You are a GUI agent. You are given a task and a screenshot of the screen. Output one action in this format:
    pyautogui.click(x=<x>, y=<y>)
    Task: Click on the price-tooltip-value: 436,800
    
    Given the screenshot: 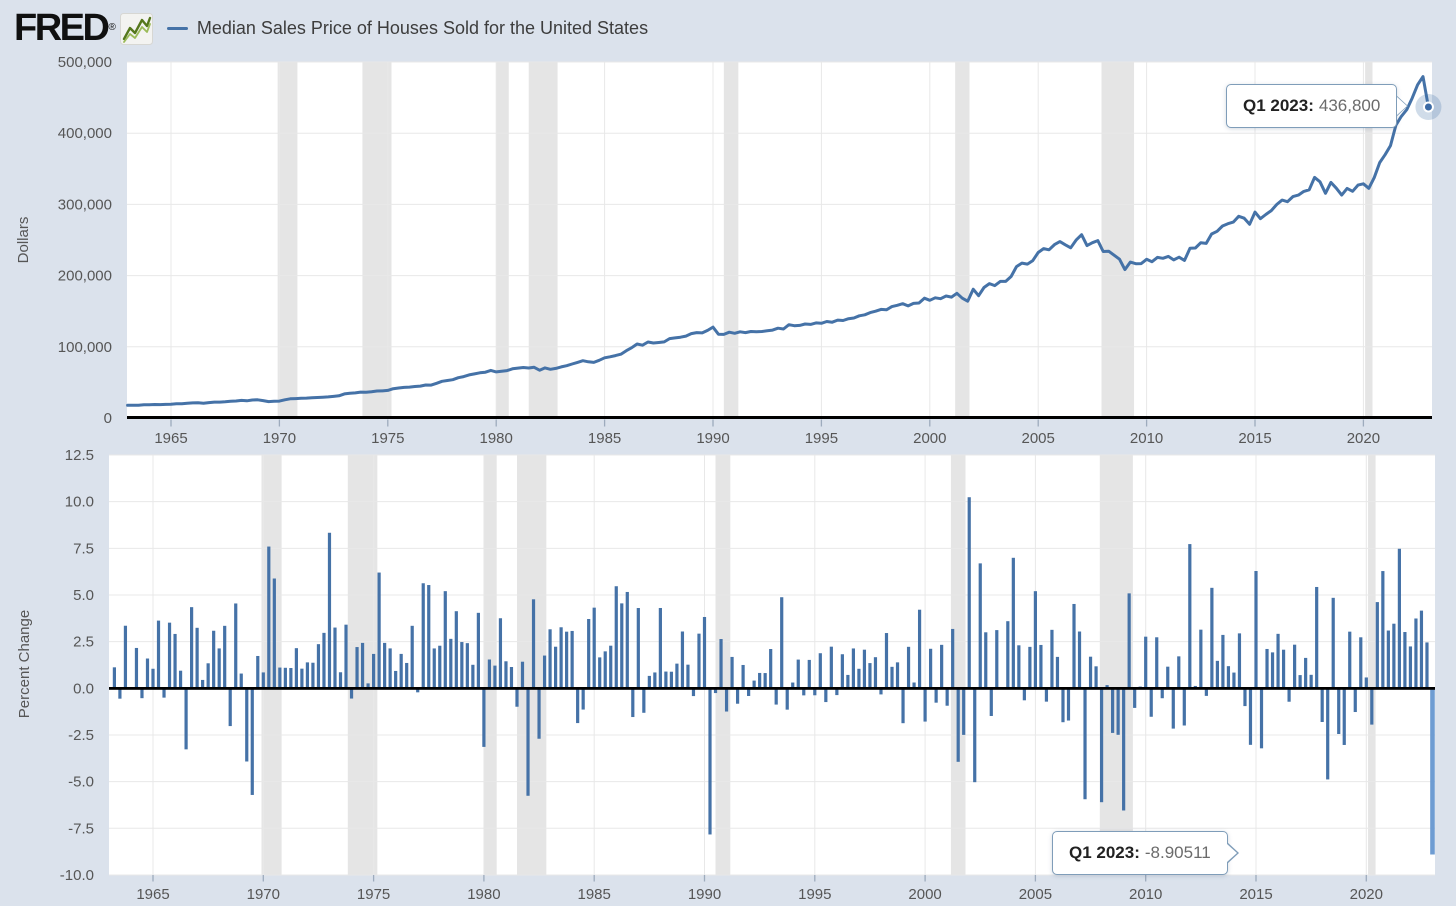 What is the action you would take?
    pyautogui.click(x=1349, y=105)
    